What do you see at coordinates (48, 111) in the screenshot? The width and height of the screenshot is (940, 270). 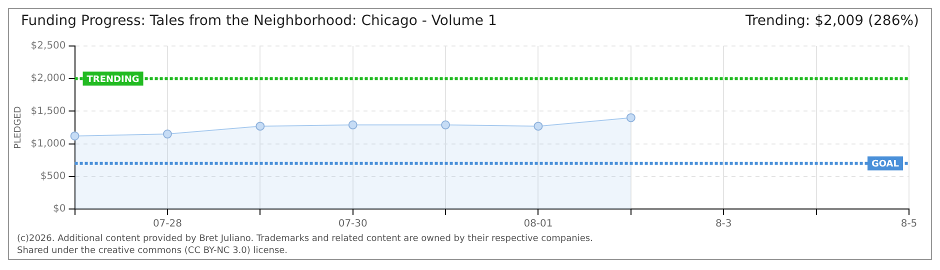 I see `y-tick-label: $1,500` at bounding box center [48, 111].